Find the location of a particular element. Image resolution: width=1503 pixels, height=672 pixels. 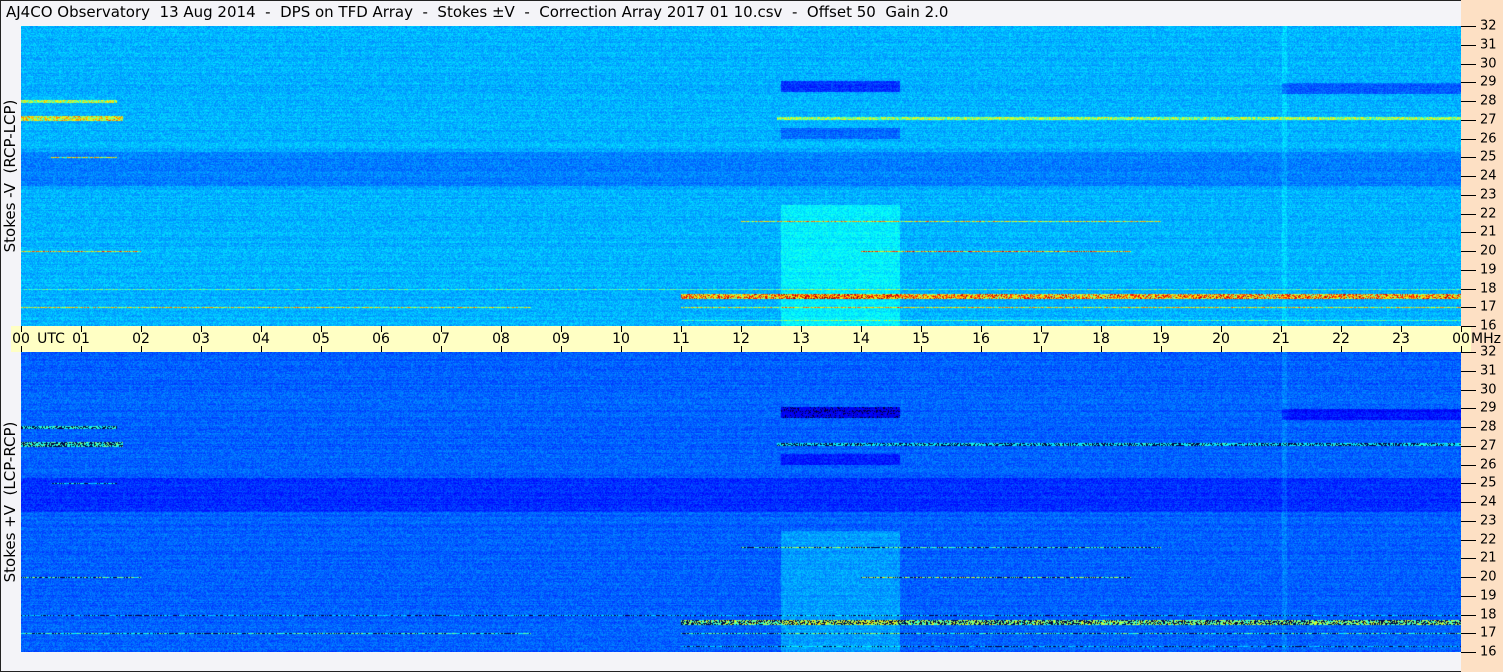

y-tick-label: 16 is located at coordinates (1488, 326).